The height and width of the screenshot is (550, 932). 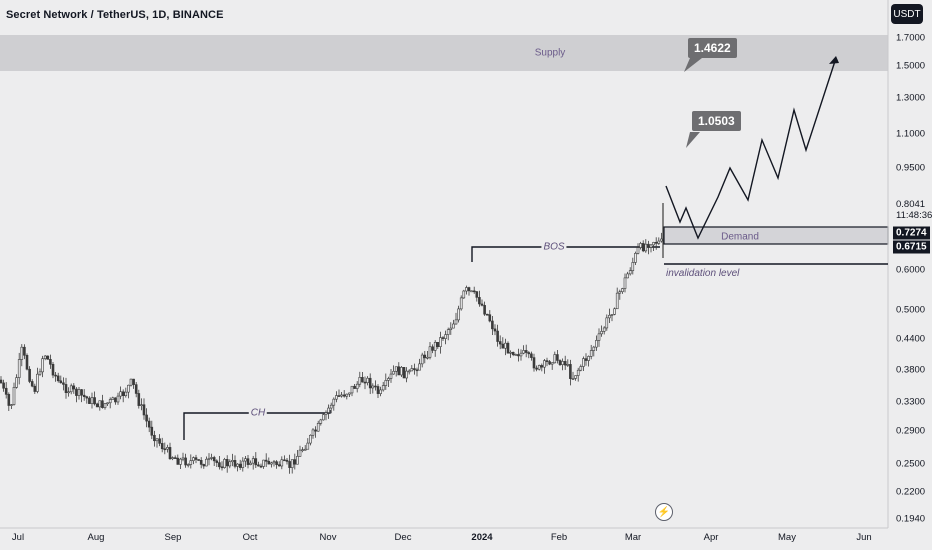 I want to click on time-tick: Jul, so click(x=18, y=537).